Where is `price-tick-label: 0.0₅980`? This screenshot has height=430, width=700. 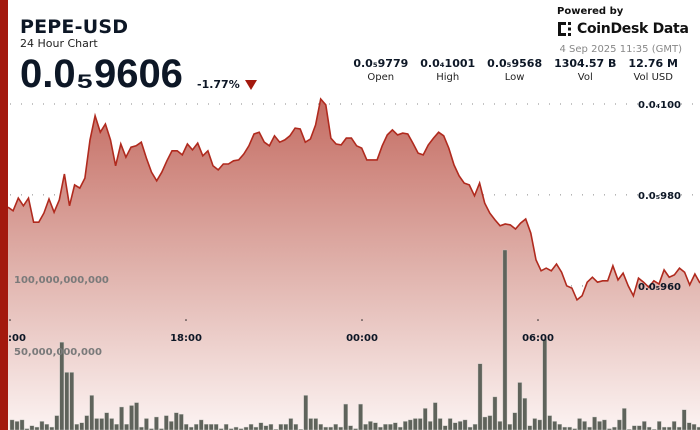
price-tick-label: 0.0₅980 is located at coordinates (659, 196).